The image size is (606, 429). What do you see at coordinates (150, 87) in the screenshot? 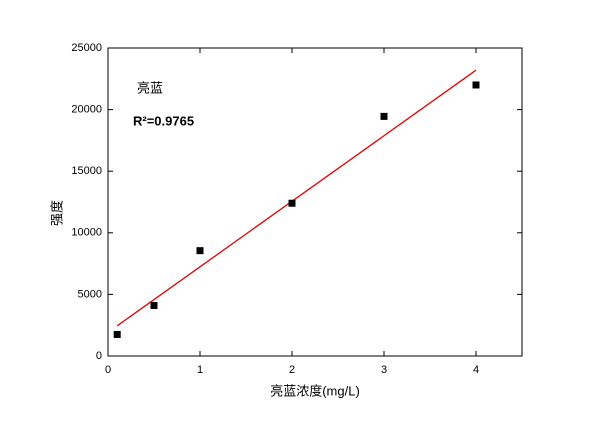
I see `annotation: 亮蓝` at bounding box center [150, 87].